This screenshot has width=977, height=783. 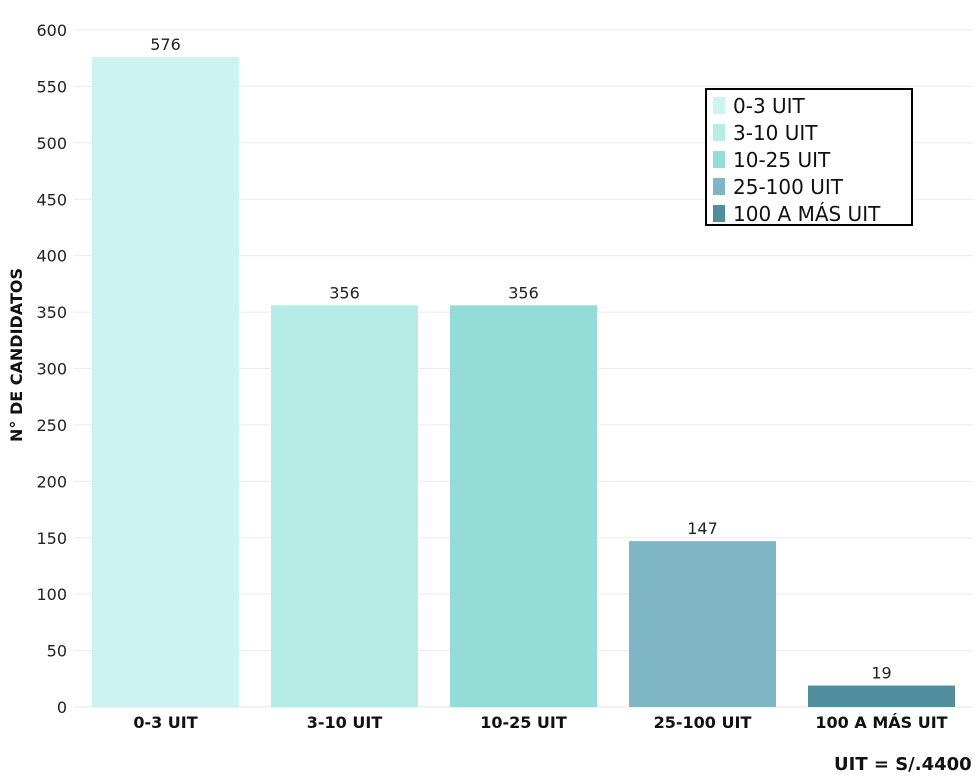 I want to click on x-tick-label: 100 A MÁS UIT, so click(x=881, y=722).